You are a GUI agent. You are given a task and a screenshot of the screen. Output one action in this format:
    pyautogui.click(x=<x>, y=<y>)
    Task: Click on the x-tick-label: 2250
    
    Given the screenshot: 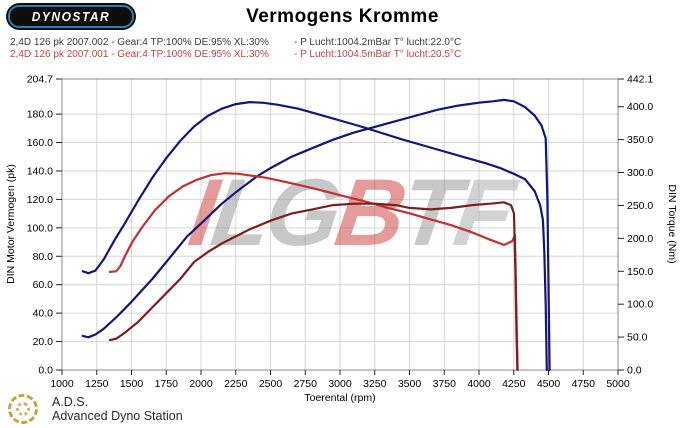 What is the action you would take?
    pyautogui.click(x=236, y=384)
    